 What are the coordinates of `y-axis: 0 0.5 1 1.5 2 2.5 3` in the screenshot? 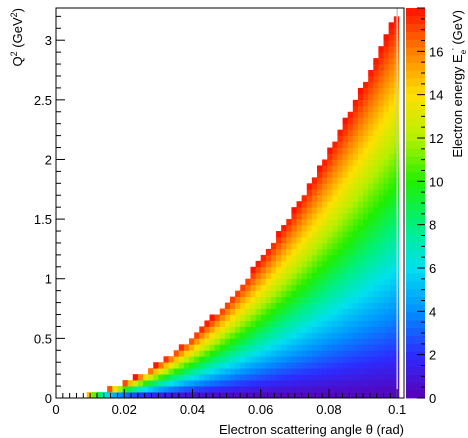 It's located at (49, 210).